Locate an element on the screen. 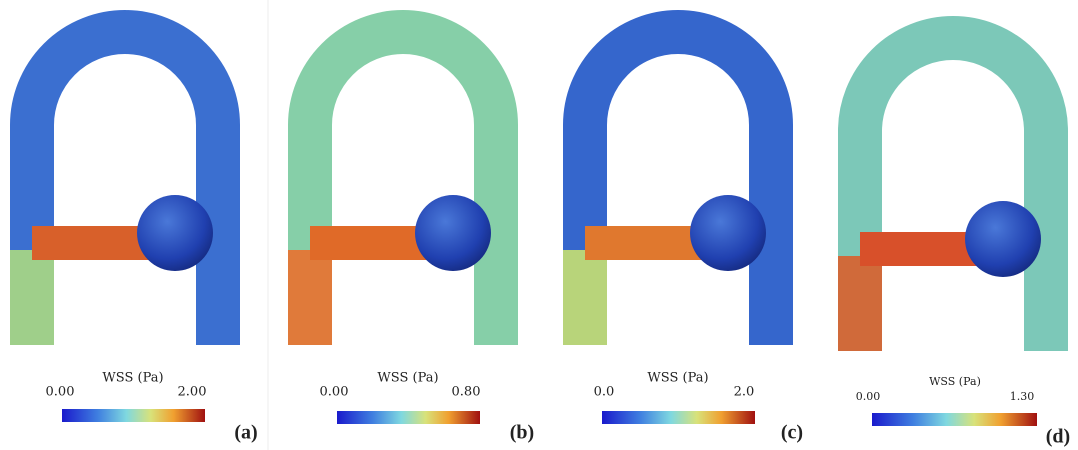 This screenshot has height=450, width=1078. colorbar-max: 1.30 is located at coordinates (1022, 396).